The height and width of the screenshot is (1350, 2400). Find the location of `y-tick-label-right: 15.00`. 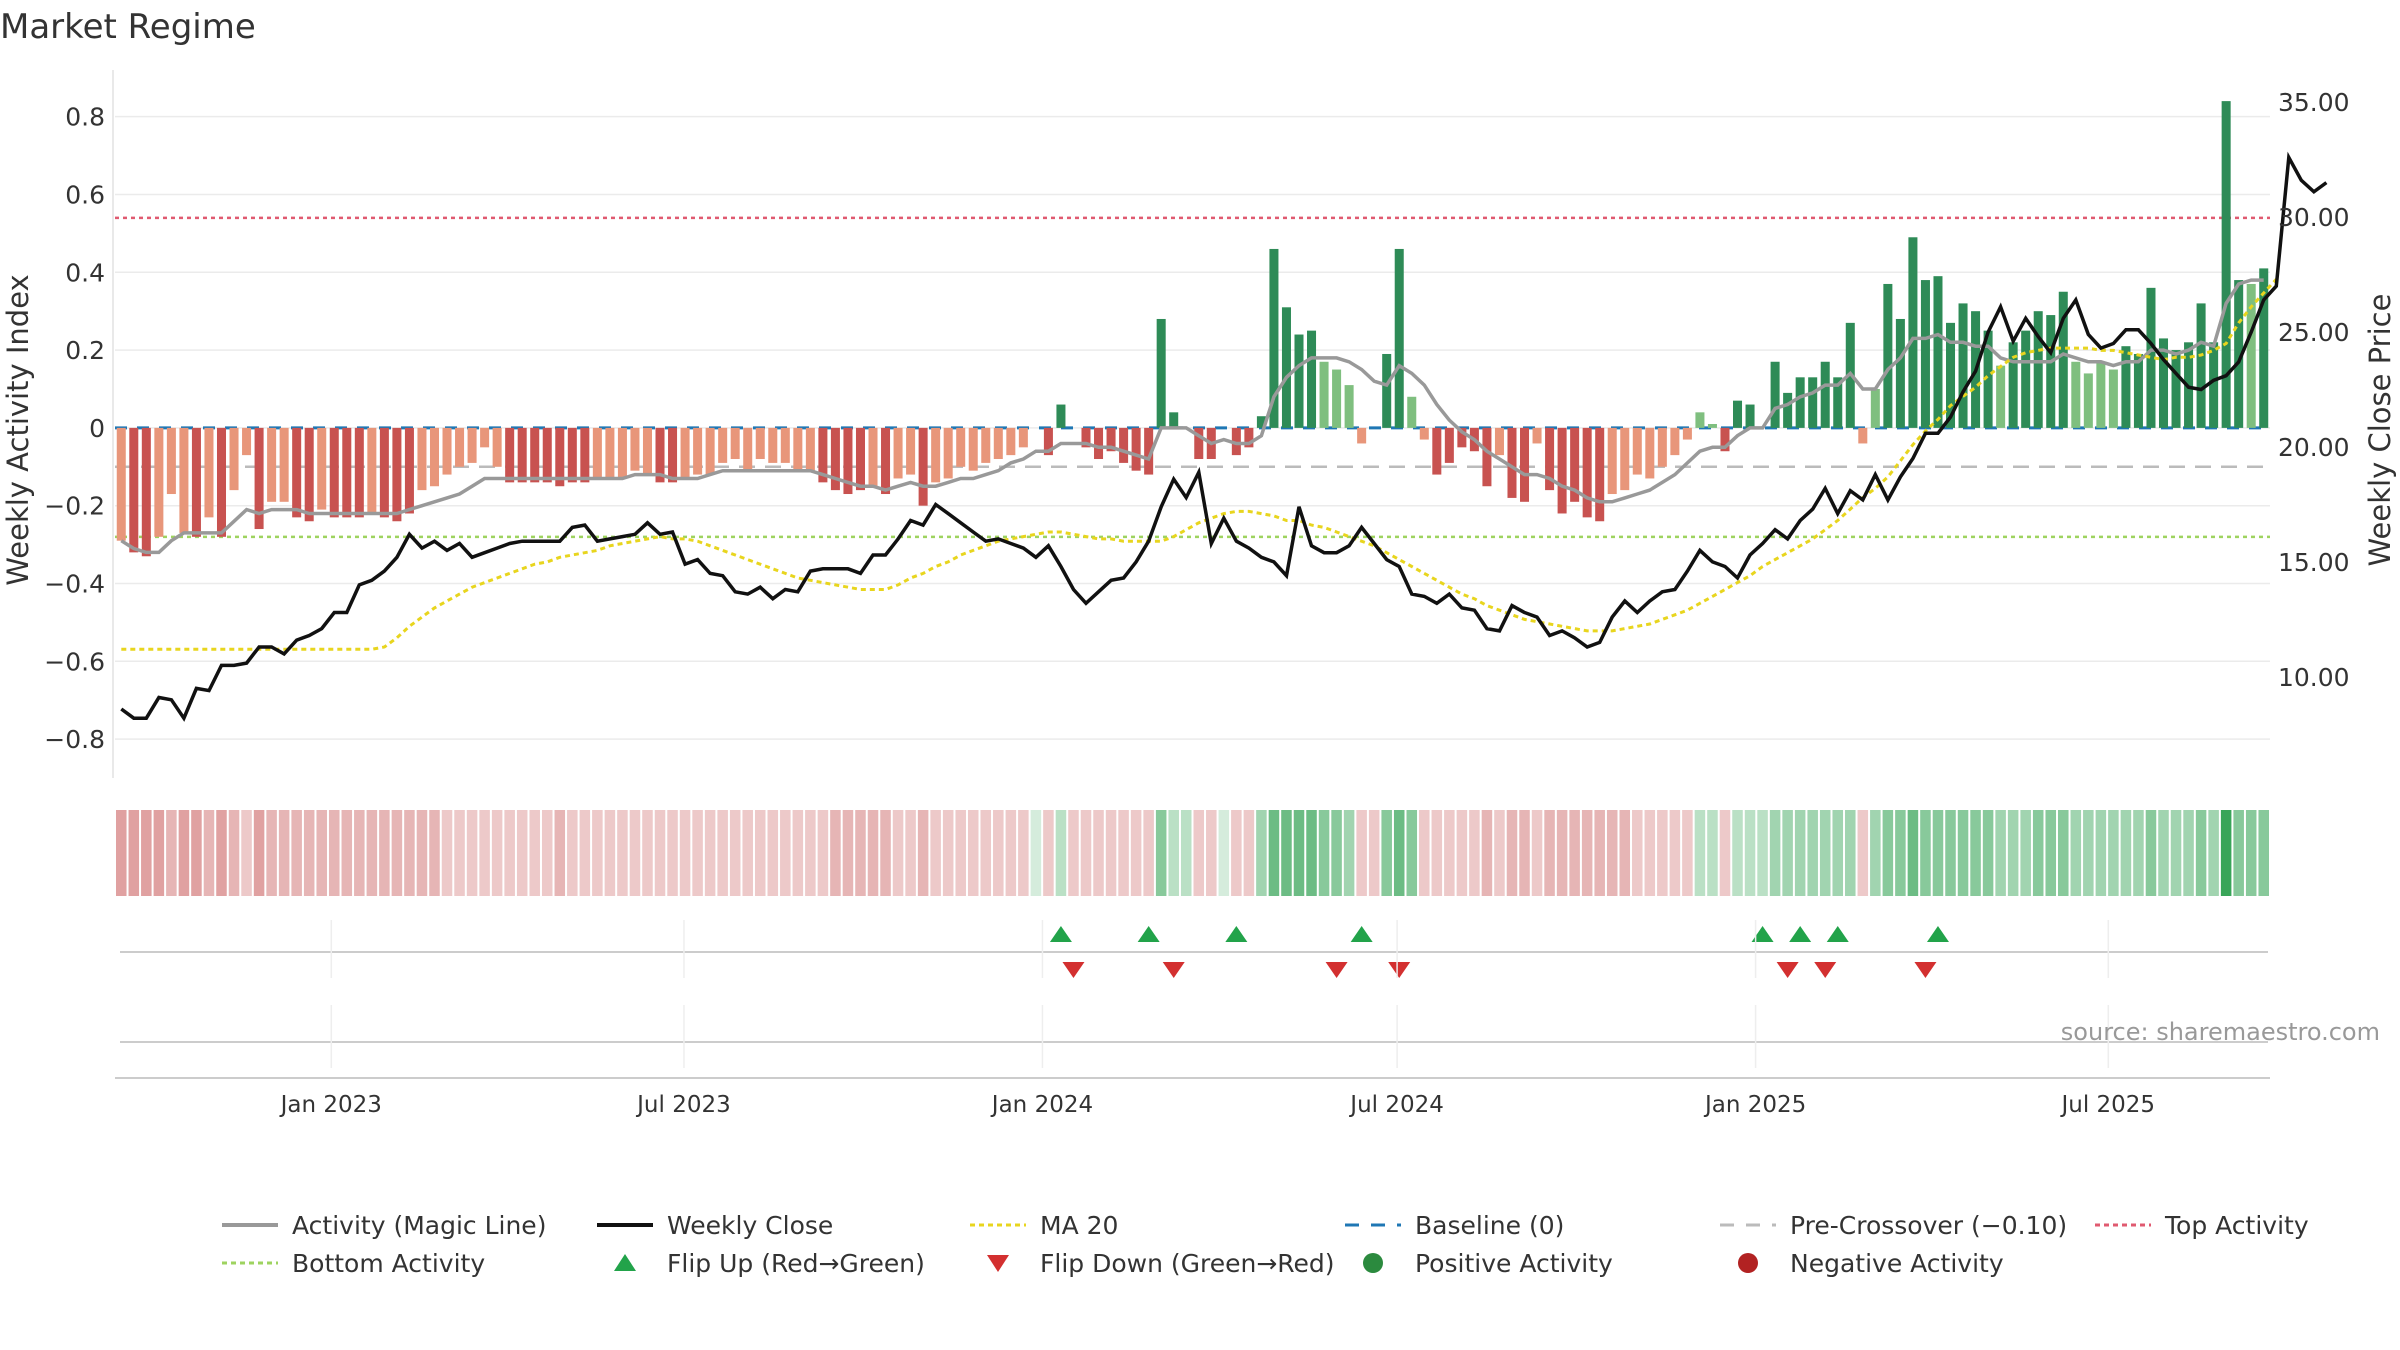

y-tick-label-right: 15.00 is located at coordinates (2314, 562).